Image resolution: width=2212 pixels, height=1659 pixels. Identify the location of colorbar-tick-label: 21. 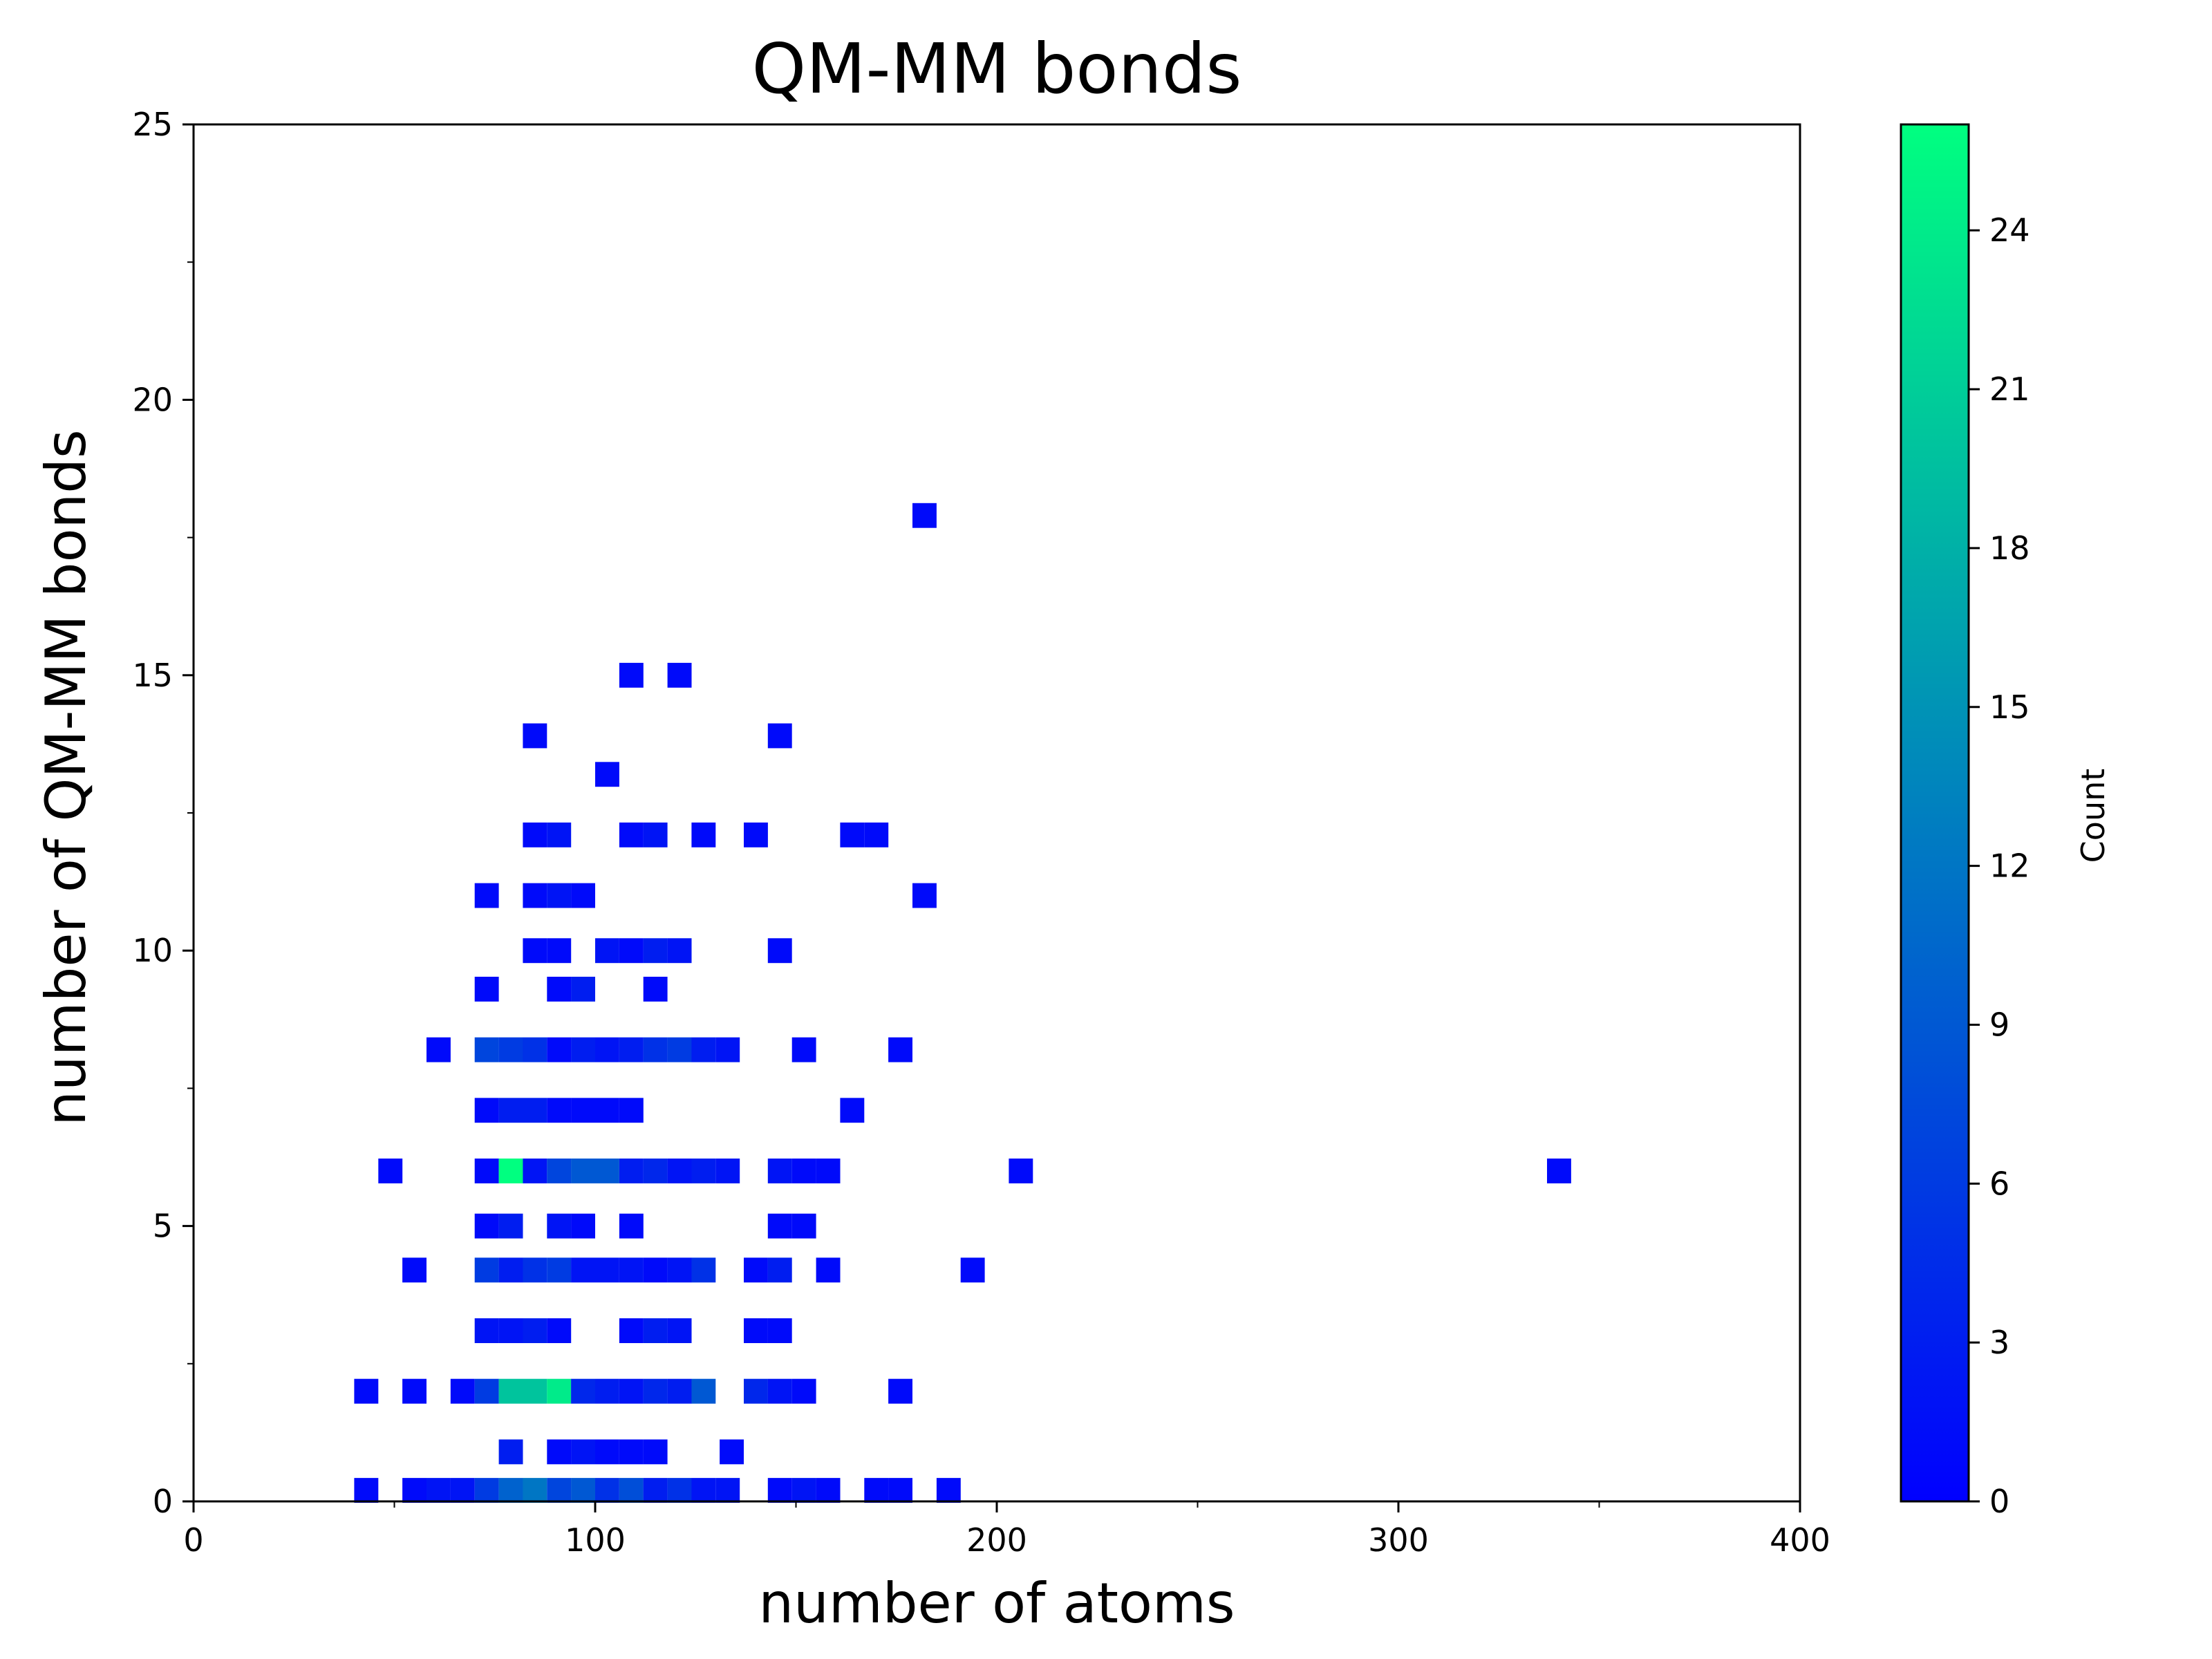
(2009, 390).